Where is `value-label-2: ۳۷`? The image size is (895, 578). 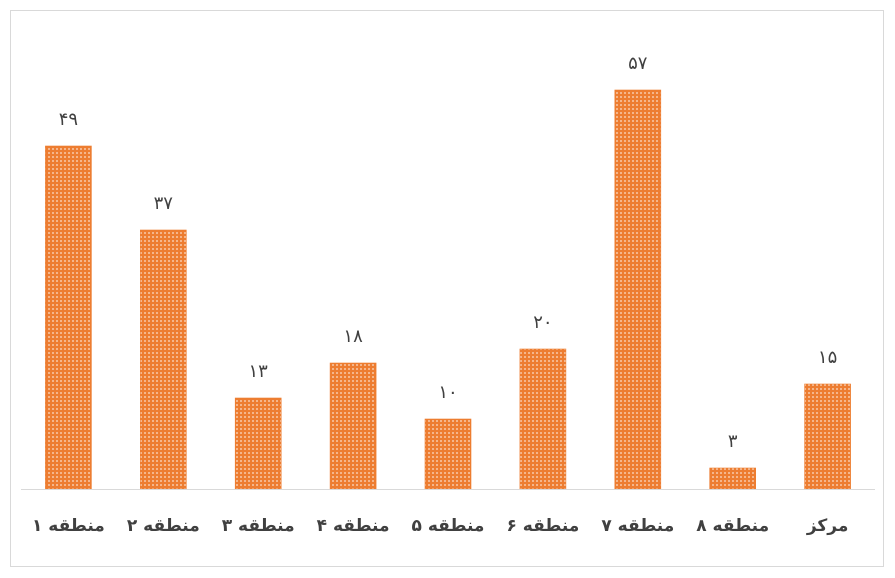 value-label-2: ۳۷ is located at coordinates (164, 203).